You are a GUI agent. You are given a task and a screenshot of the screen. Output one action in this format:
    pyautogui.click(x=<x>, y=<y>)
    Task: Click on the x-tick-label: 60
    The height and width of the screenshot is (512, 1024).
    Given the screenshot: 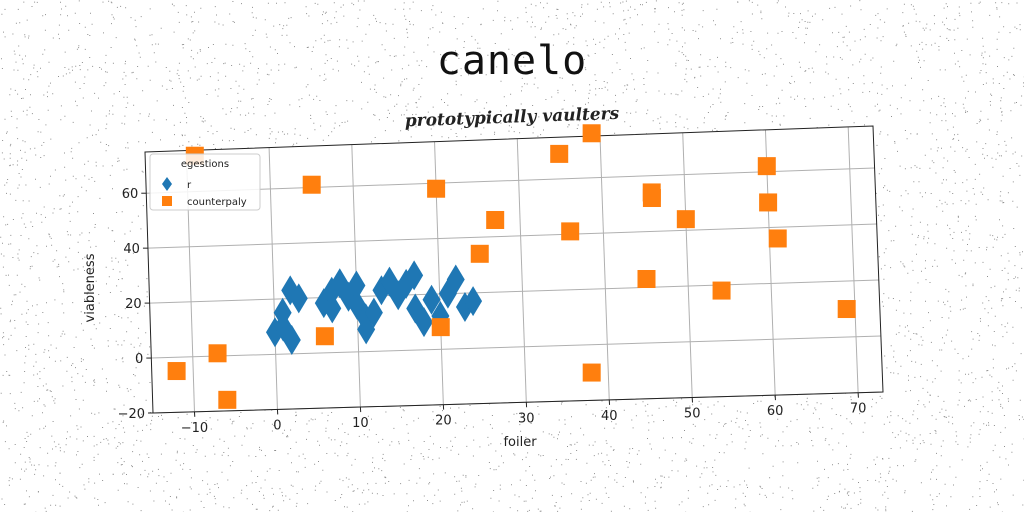 What is the action you would take?
    pyautogui.click(x=775, y=411)
    